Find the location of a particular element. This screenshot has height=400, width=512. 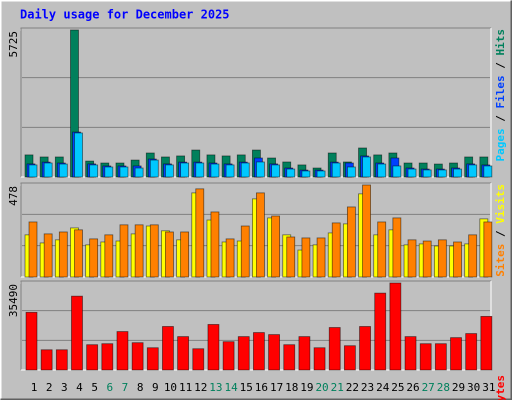

legend: Pages / Files / Hits is located at coordinates (500, 95).